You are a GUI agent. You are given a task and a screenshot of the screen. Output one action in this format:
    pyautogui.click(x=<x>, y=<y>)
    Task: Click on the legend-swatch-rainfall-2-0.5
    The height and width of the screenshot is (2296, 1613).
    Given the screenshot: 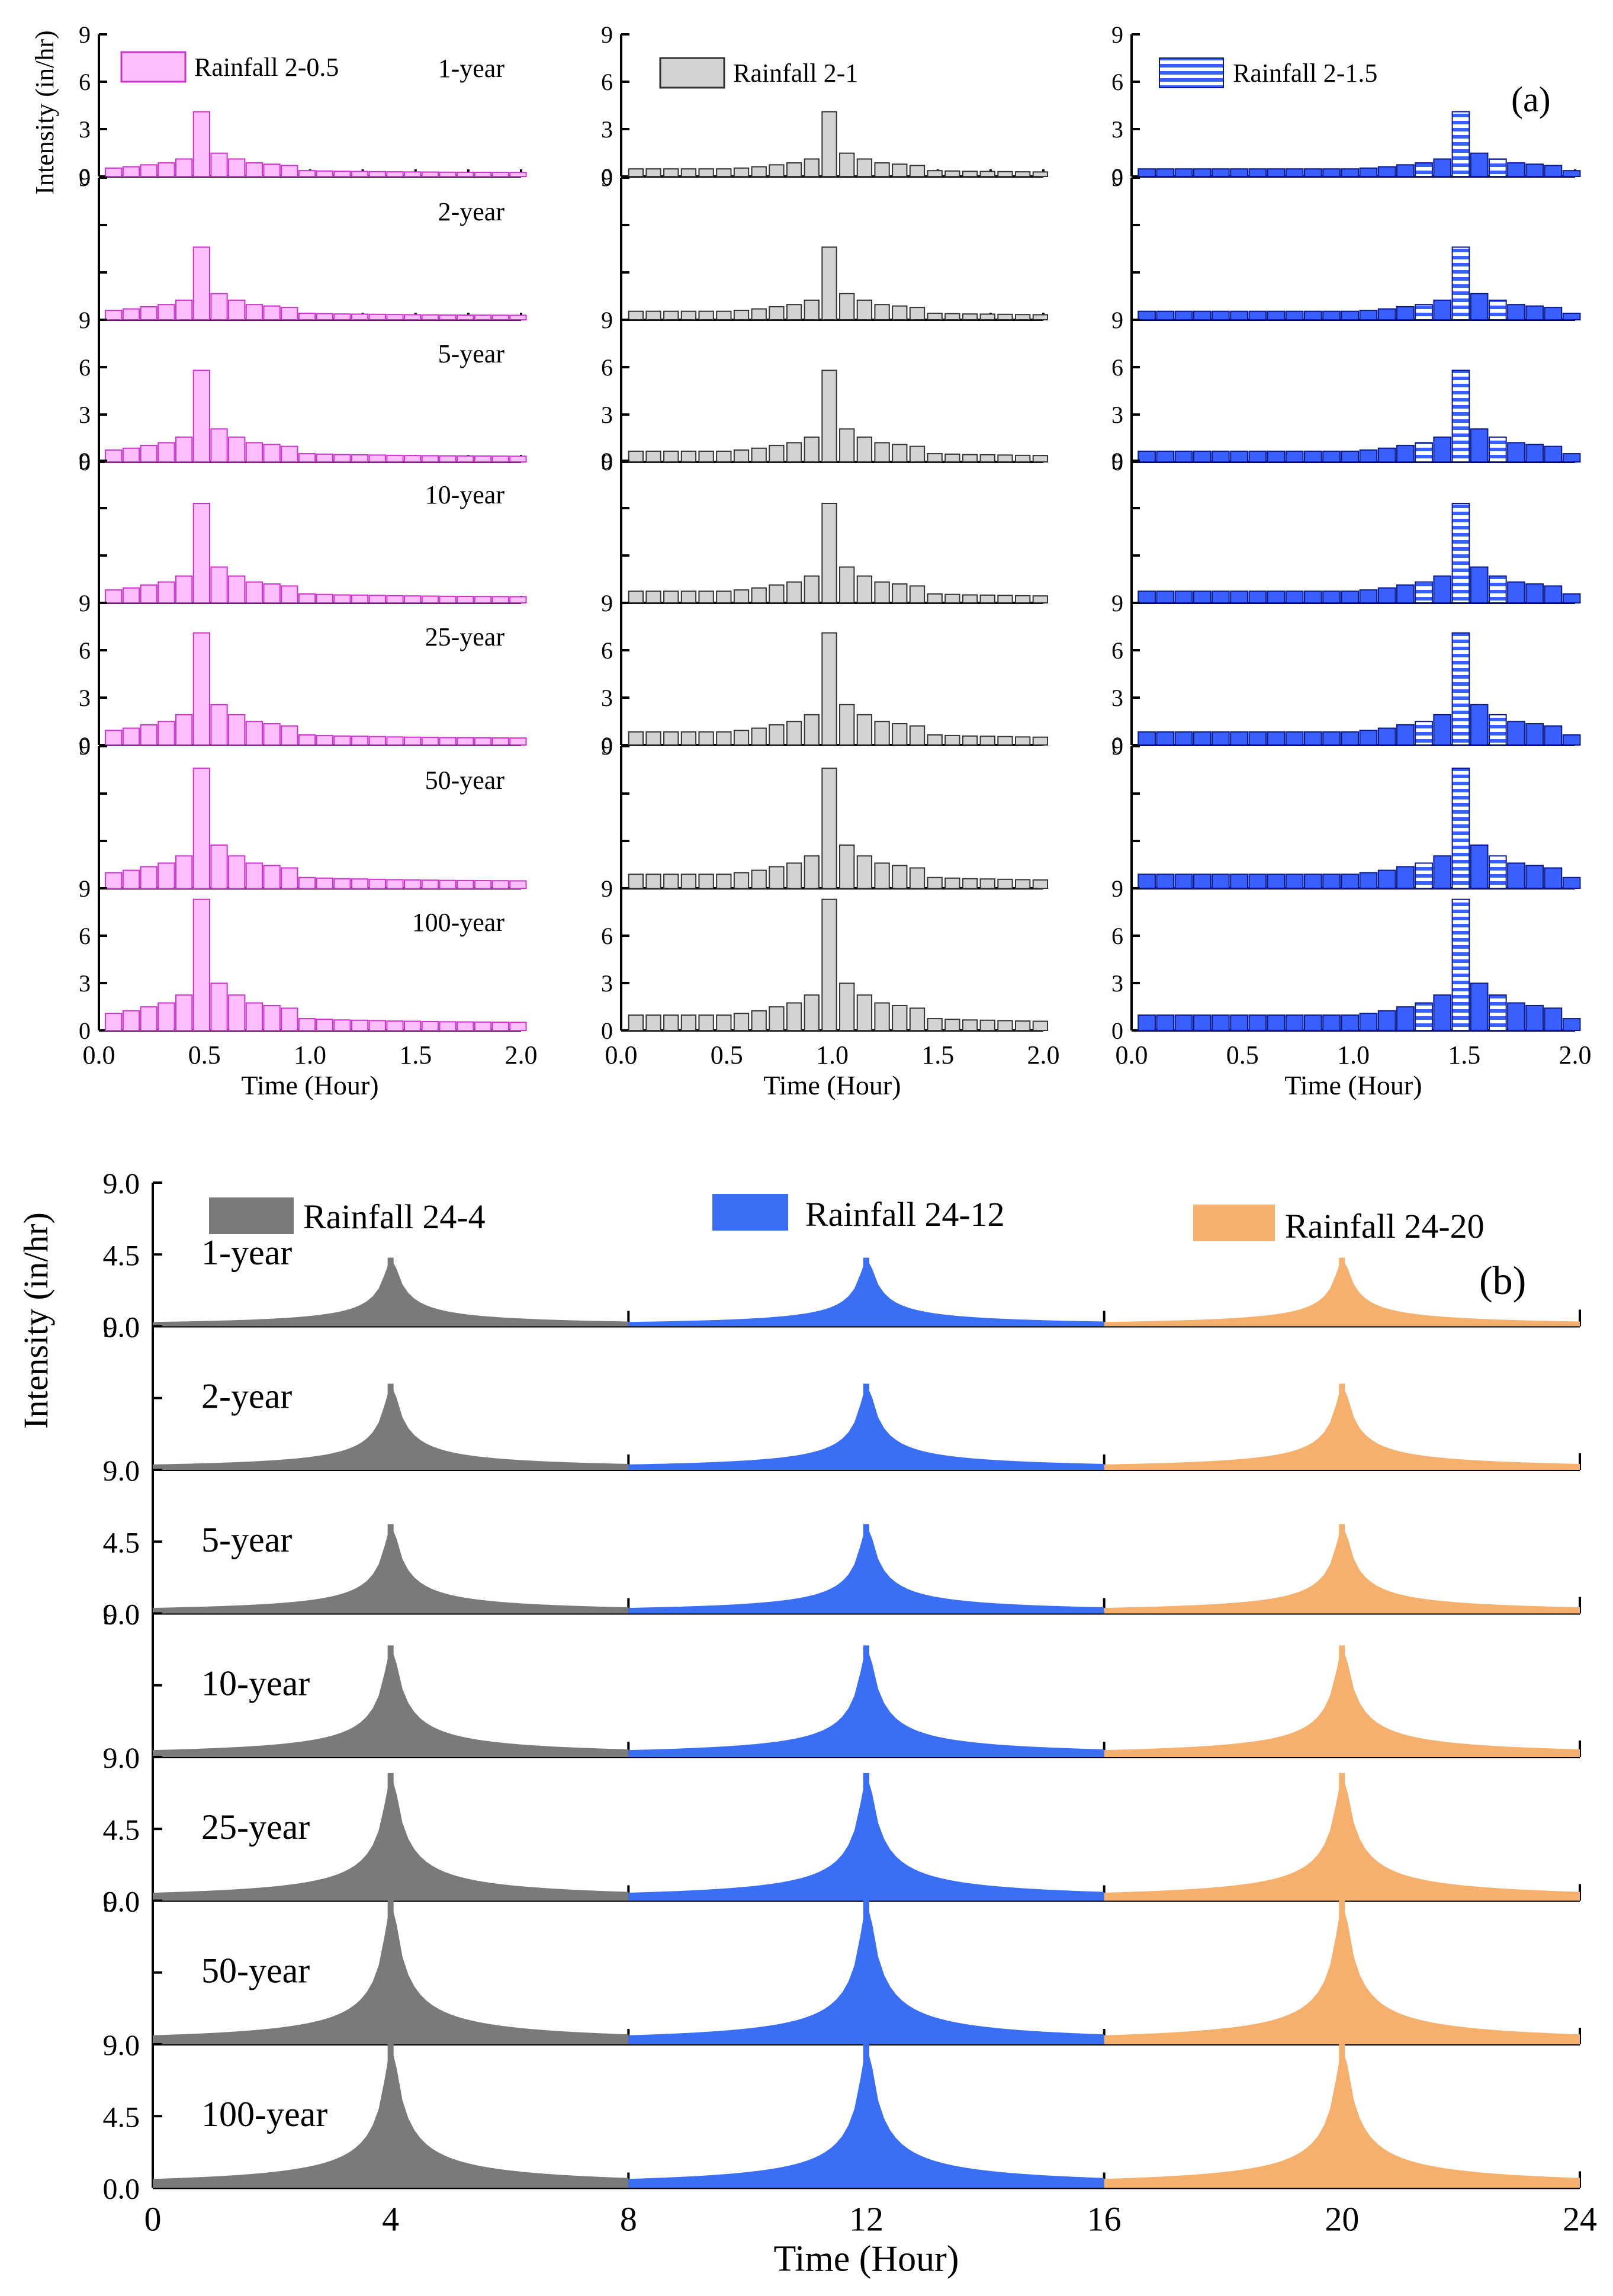 What is the action you would take?
    pyautogui.click(x=154, y=67)
    